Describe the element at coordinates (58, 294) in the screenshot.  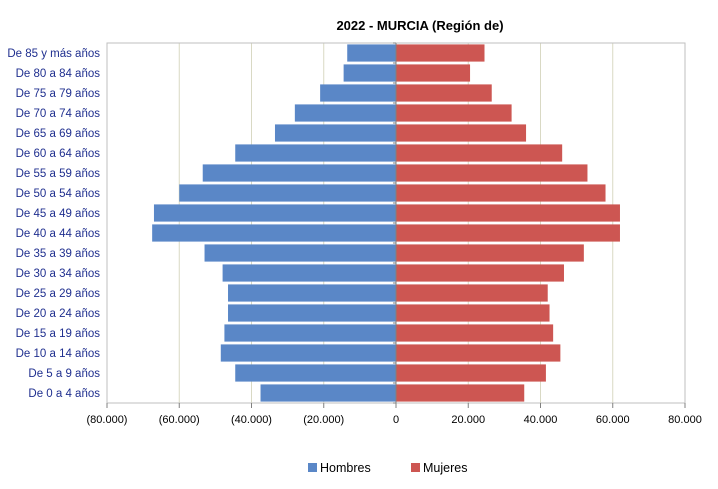
I see `category-label: De 25 a 29 años` at that location.